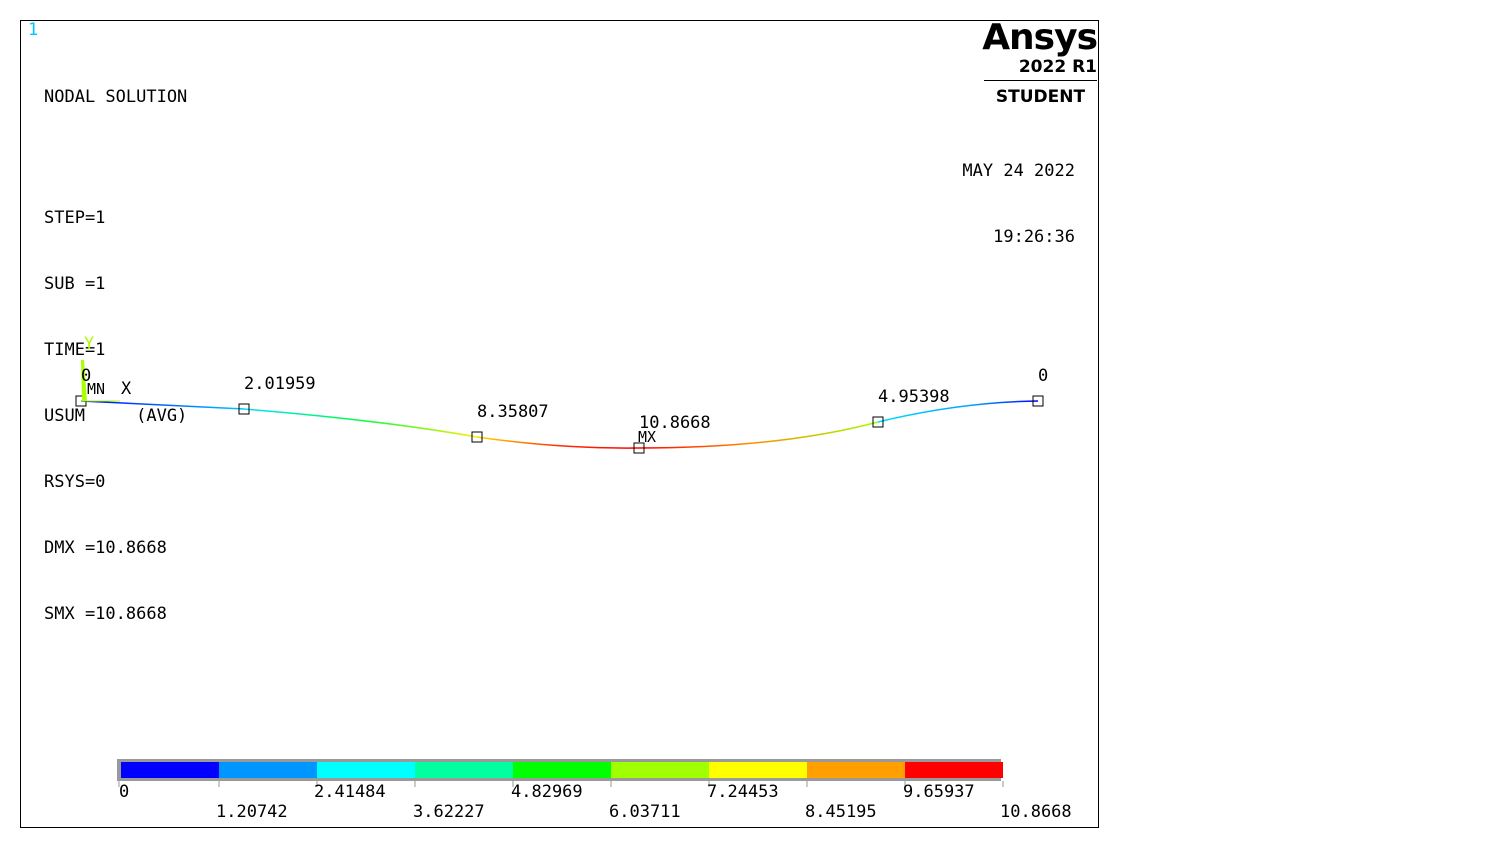 Image resolution: width=1487 pixels, height=850 pixels. What do you see at coordinates (939, 792) in the screenshot?
I see `legend-tick-label: 9.65937` at bounding box center [939, 792].